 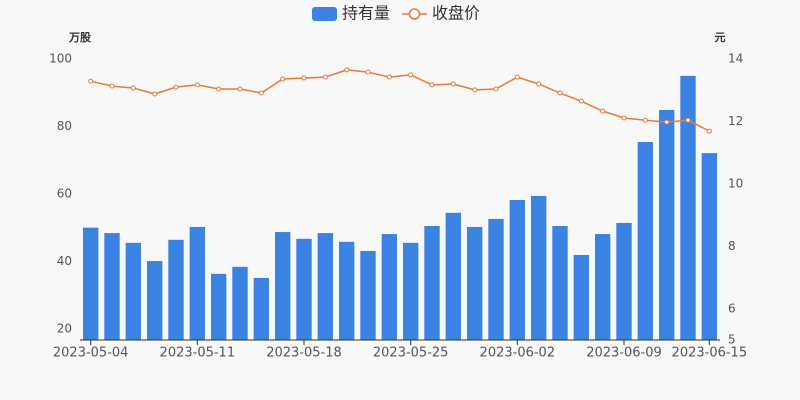 What do you see at coordinates (64, 261) in the screenshot?
I see `y-tick-label: 40` at bounding box center [64, 261].